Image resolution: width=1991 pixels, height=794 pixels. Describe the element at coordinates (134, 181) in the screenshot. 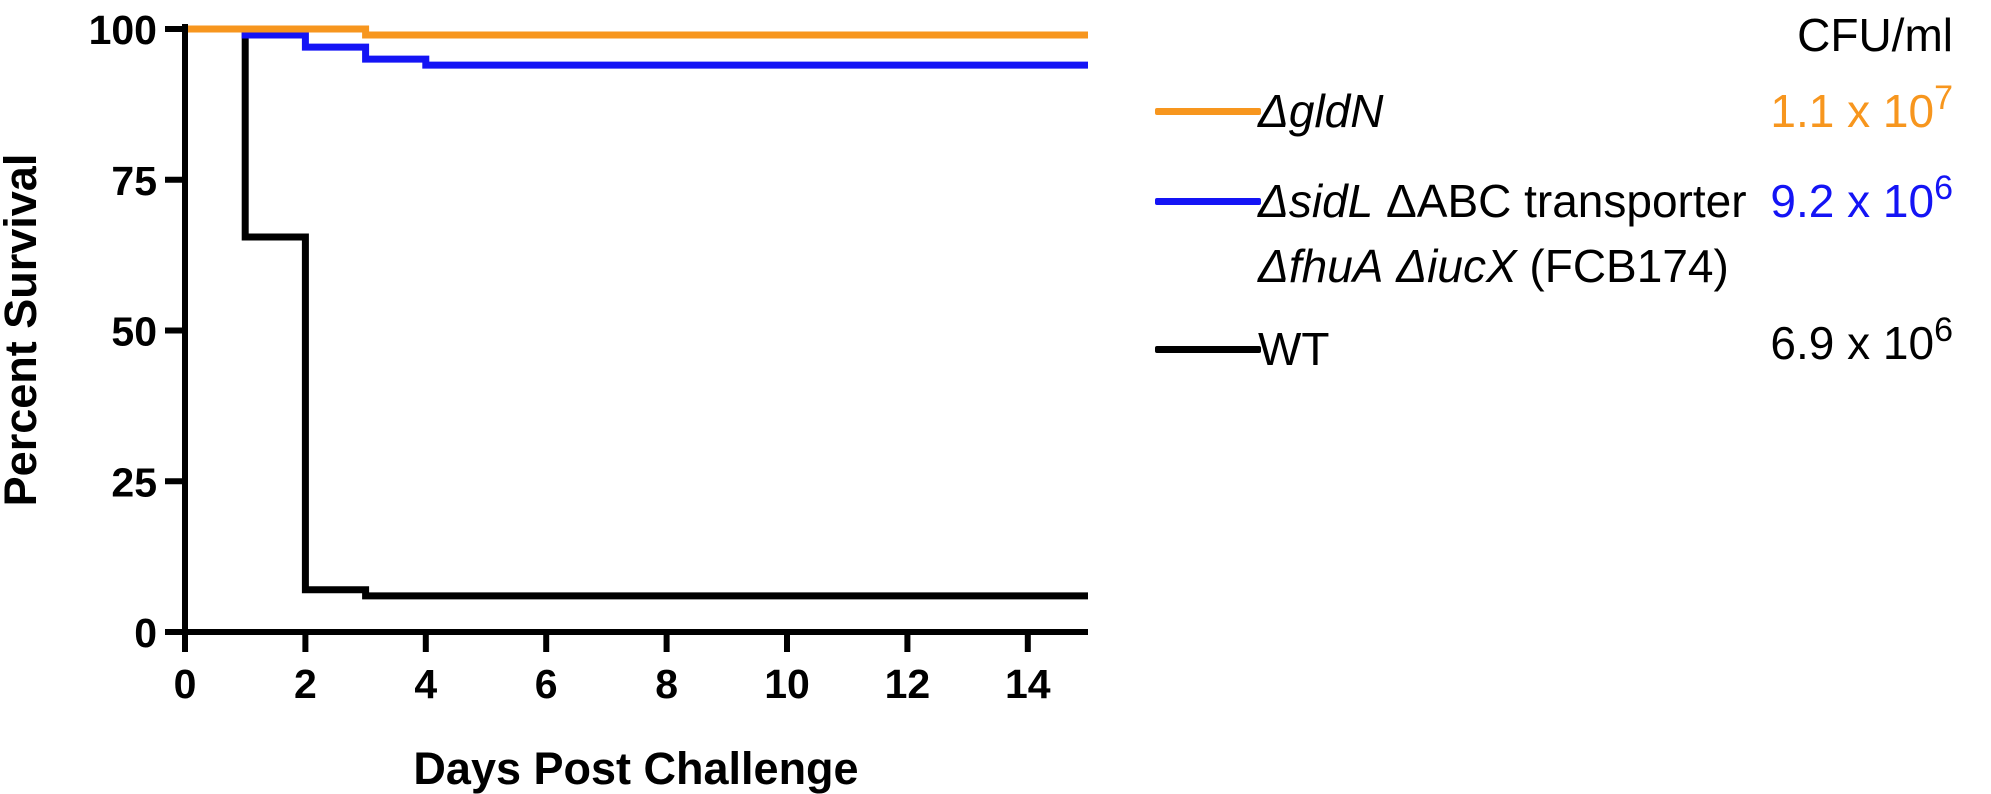

I see `y-tick-label-75: 75` at that location.